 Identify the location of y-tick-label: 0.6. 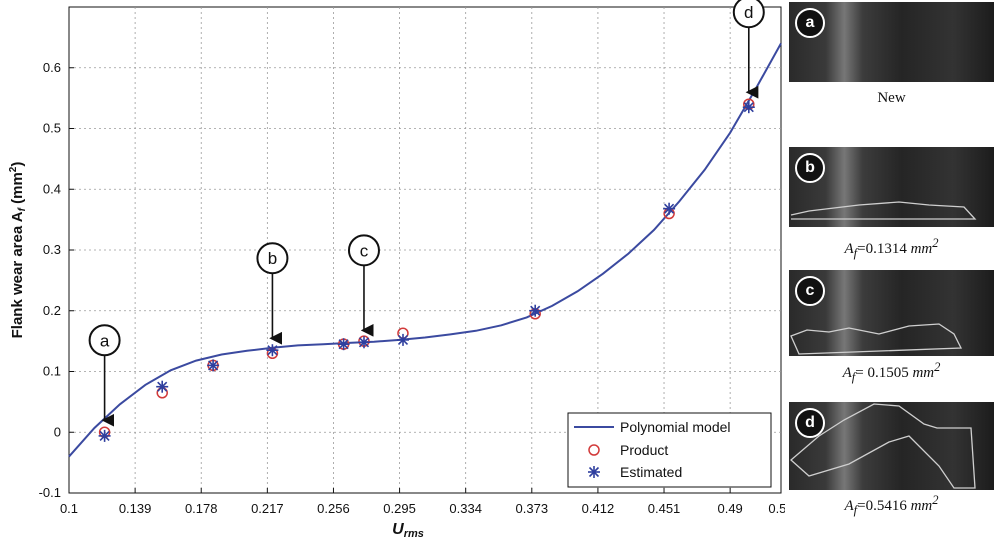
(52, 67).